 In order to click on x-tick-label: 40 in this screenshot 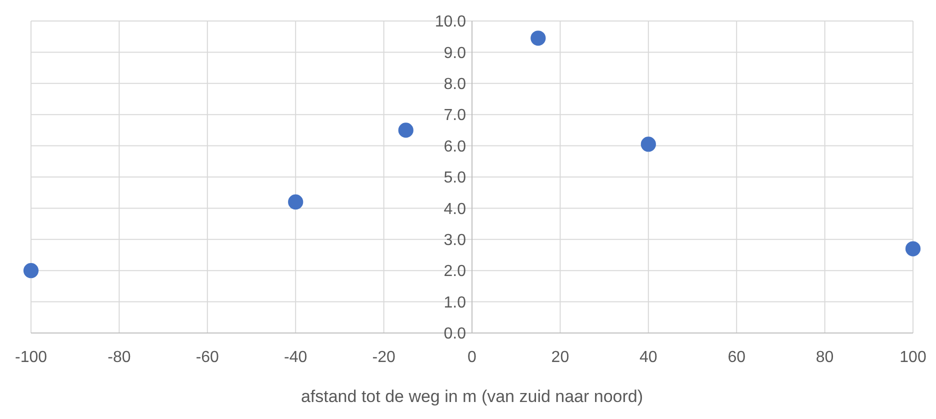, I will do `click(649, 357)`.